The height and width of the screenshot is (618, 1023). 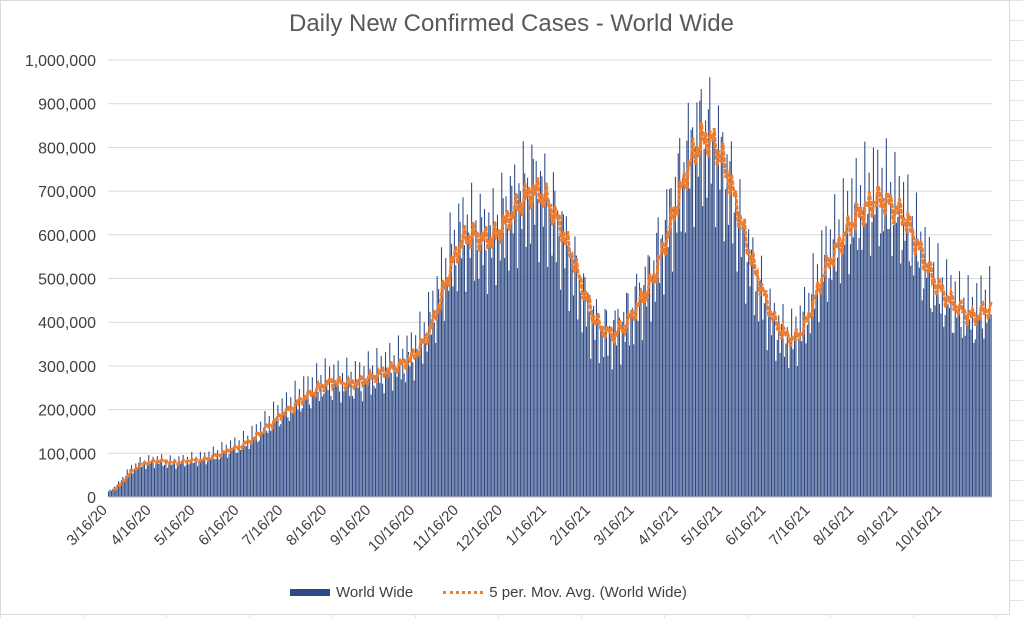 I want to click on y-tick-label: 100,000, so click(x=67, y=454).